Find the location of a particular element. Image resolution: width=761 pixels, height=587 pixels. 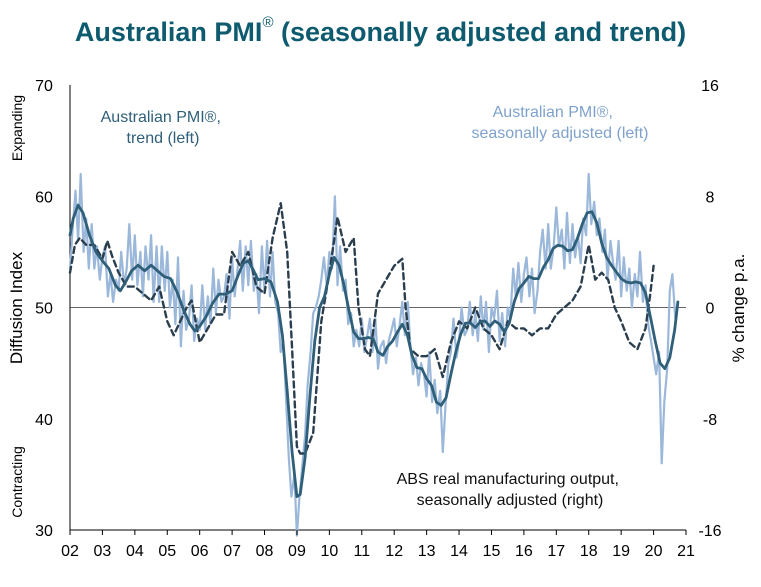

abs-label-line-2: seasonally adjusted (right) is located at coordinates (510, 500).